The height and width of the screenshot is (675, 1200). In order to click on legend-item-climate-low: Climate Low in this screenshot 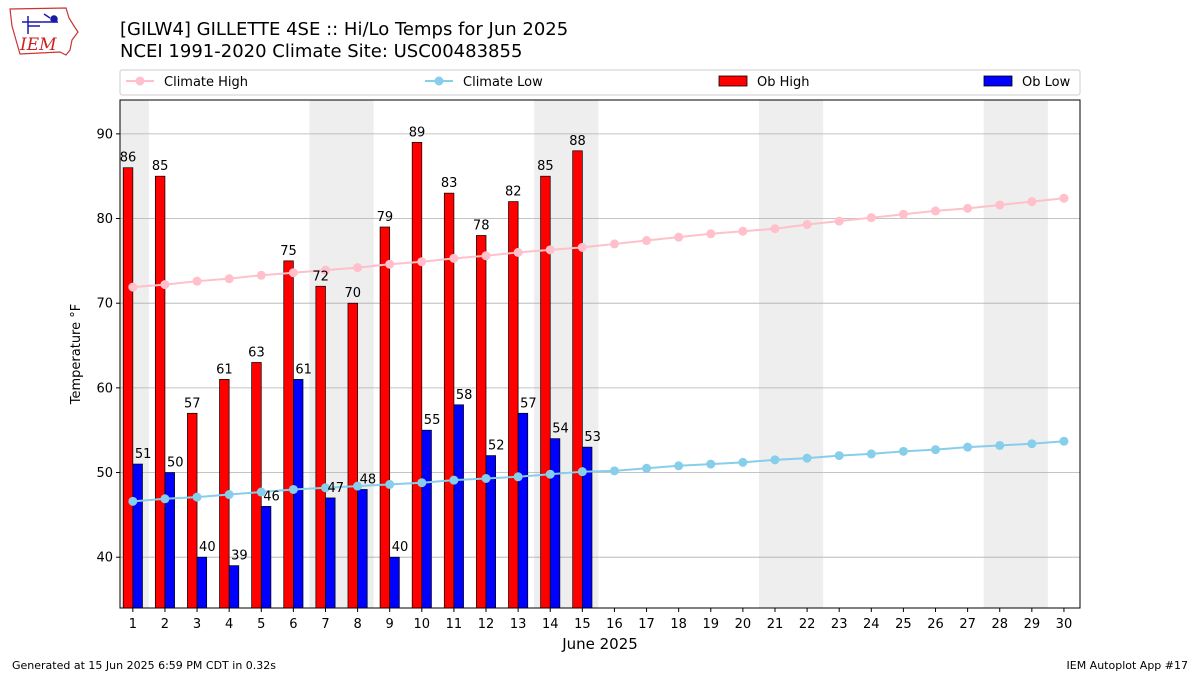, I will do `click(484, 82)`.